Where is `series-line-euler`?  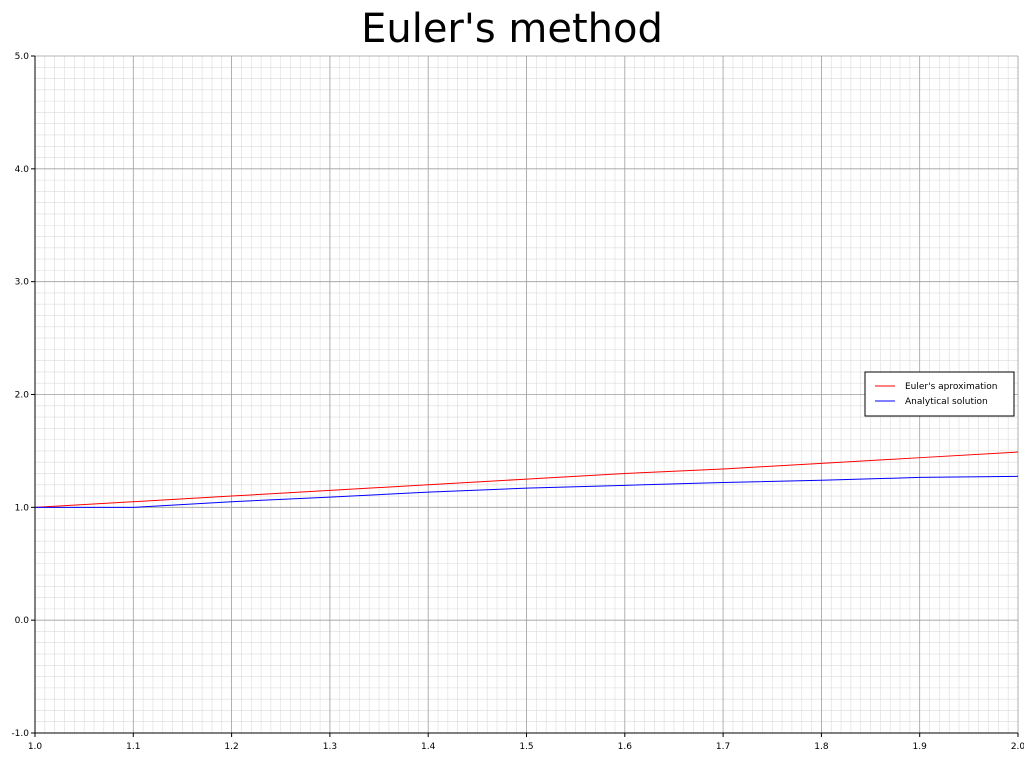
series-line-euler is located at coordinates (526, 479).